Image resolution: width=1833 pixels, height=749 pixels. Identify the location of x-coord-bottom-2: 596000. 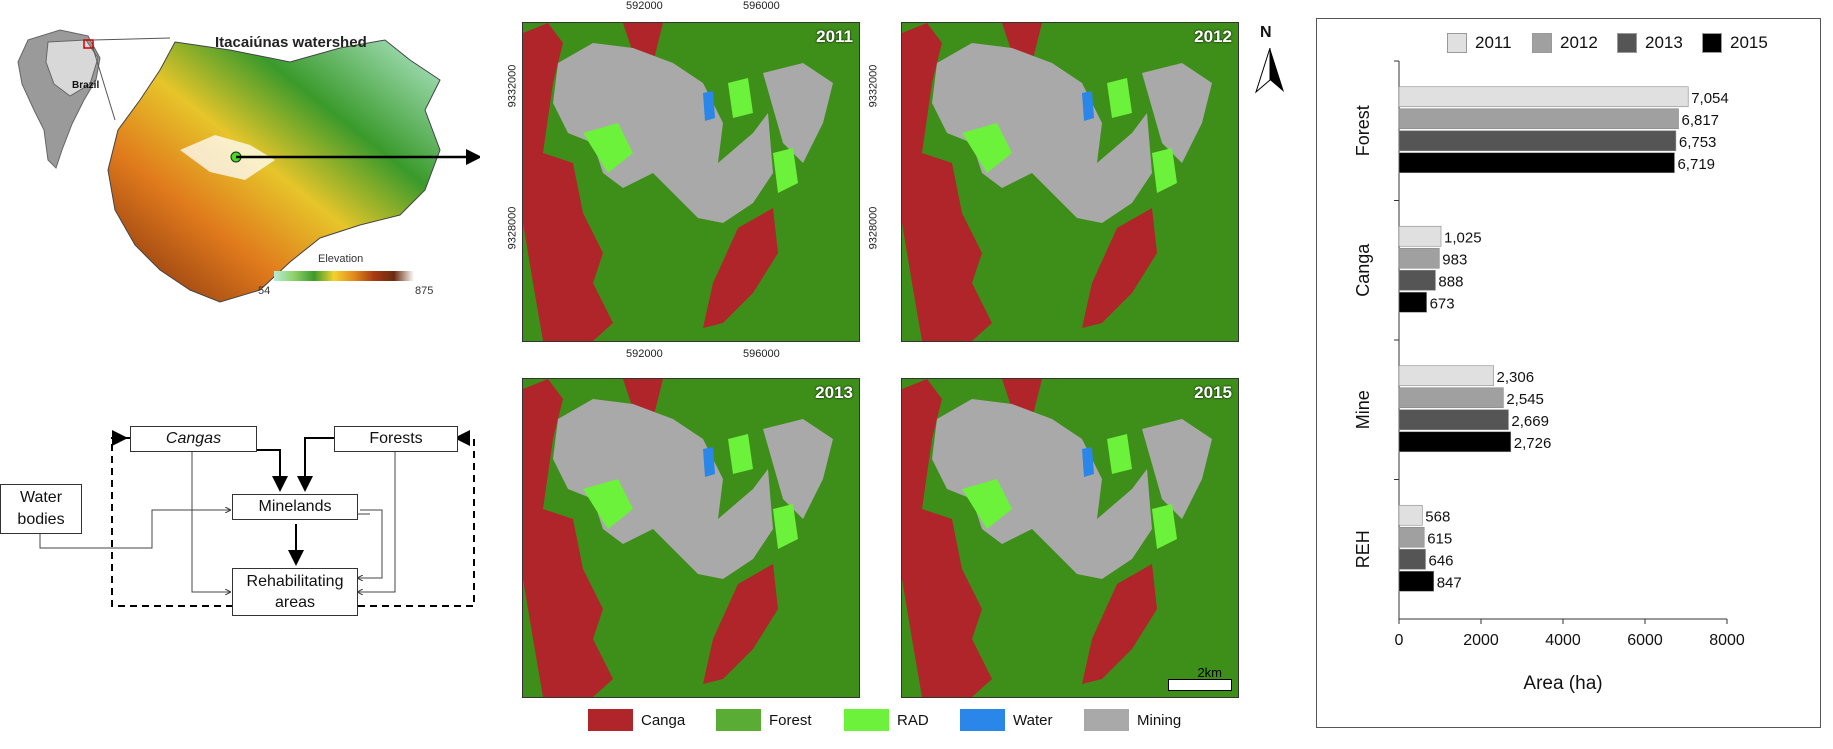
(761, 354).